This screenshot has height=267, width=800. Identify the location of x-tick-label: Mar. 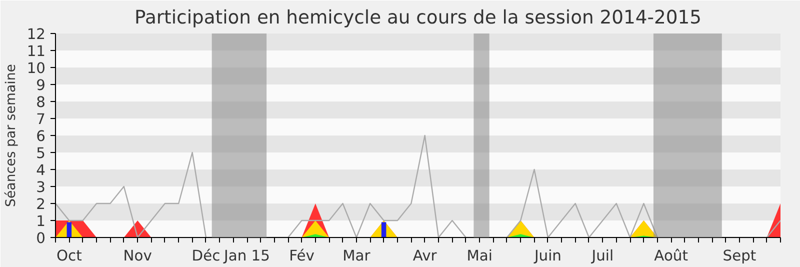
(357, 256).